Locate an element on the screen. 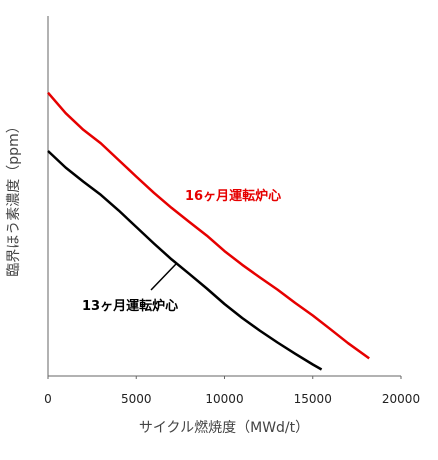 This screenshot has height=460, width=438. x-tick-label: 15000 is located at coordinates (313, 399).